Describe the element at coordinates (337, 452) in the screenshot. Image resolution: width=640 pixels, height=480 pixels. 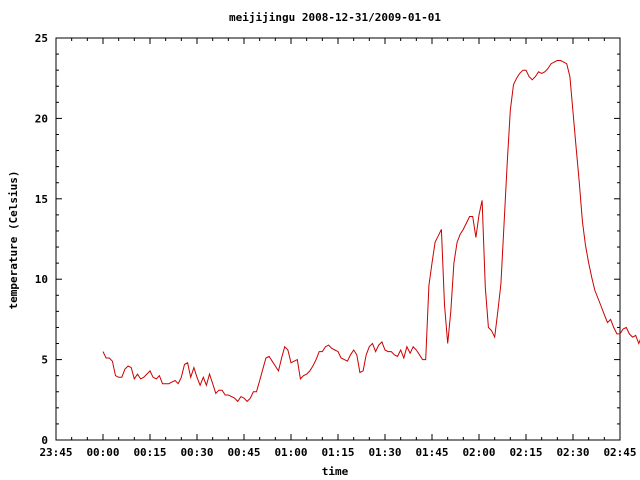
I see `x-tick-label: 01:15` at that location.